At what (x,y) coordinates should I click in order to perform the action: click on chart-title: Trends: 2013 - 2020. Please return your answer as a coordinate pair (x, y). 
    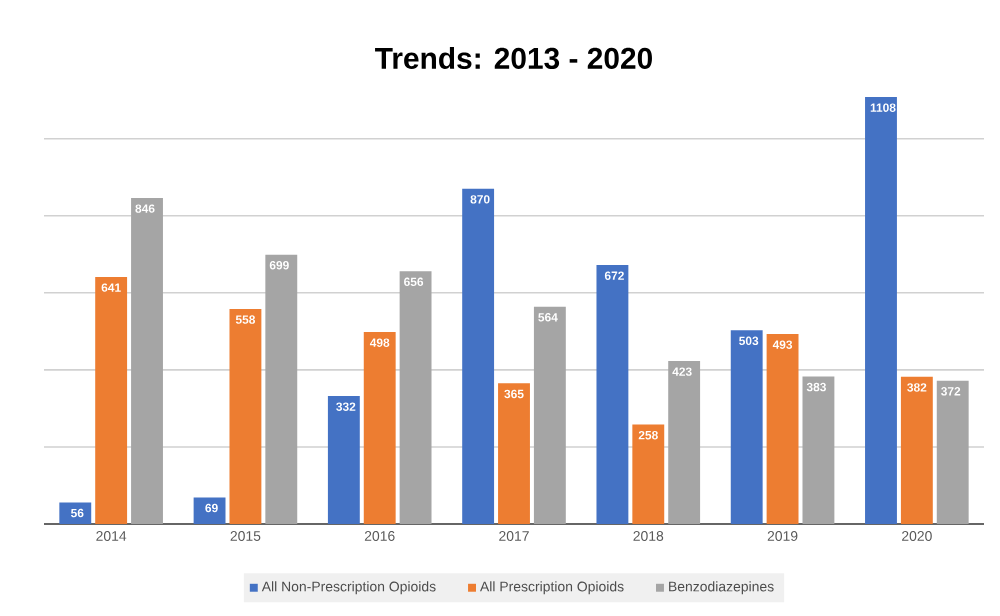
    Looking at the image, I should click on (513, 57).